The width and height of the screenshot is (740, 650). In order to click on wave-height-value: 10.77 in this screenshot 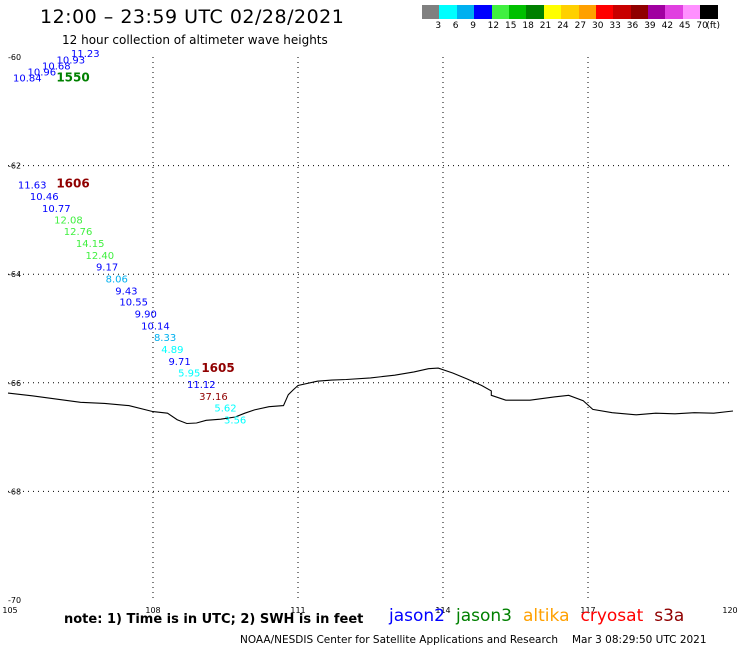, I will do `click(56, 209)`.